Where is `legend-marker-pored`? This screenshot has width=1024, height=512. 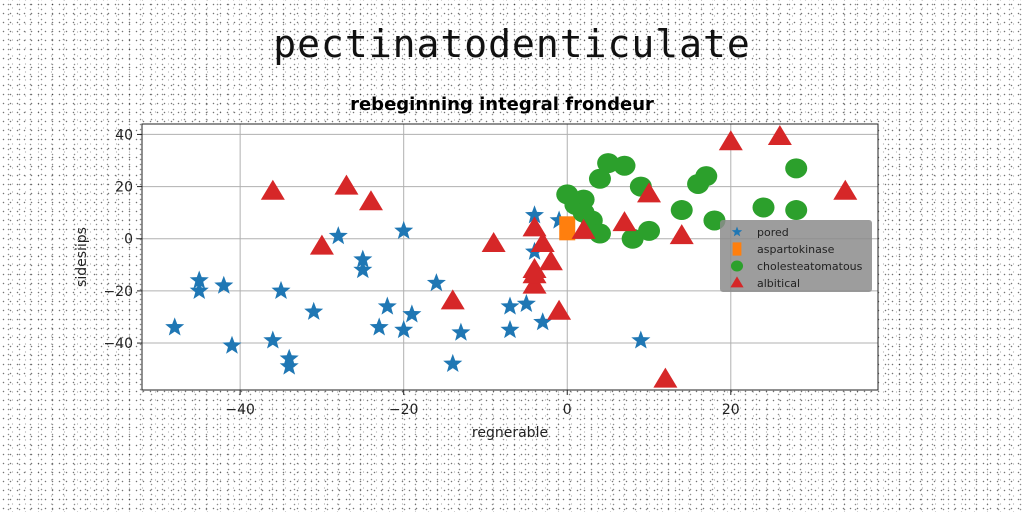 legend-marker-pored is located at coordinates (737, 231).